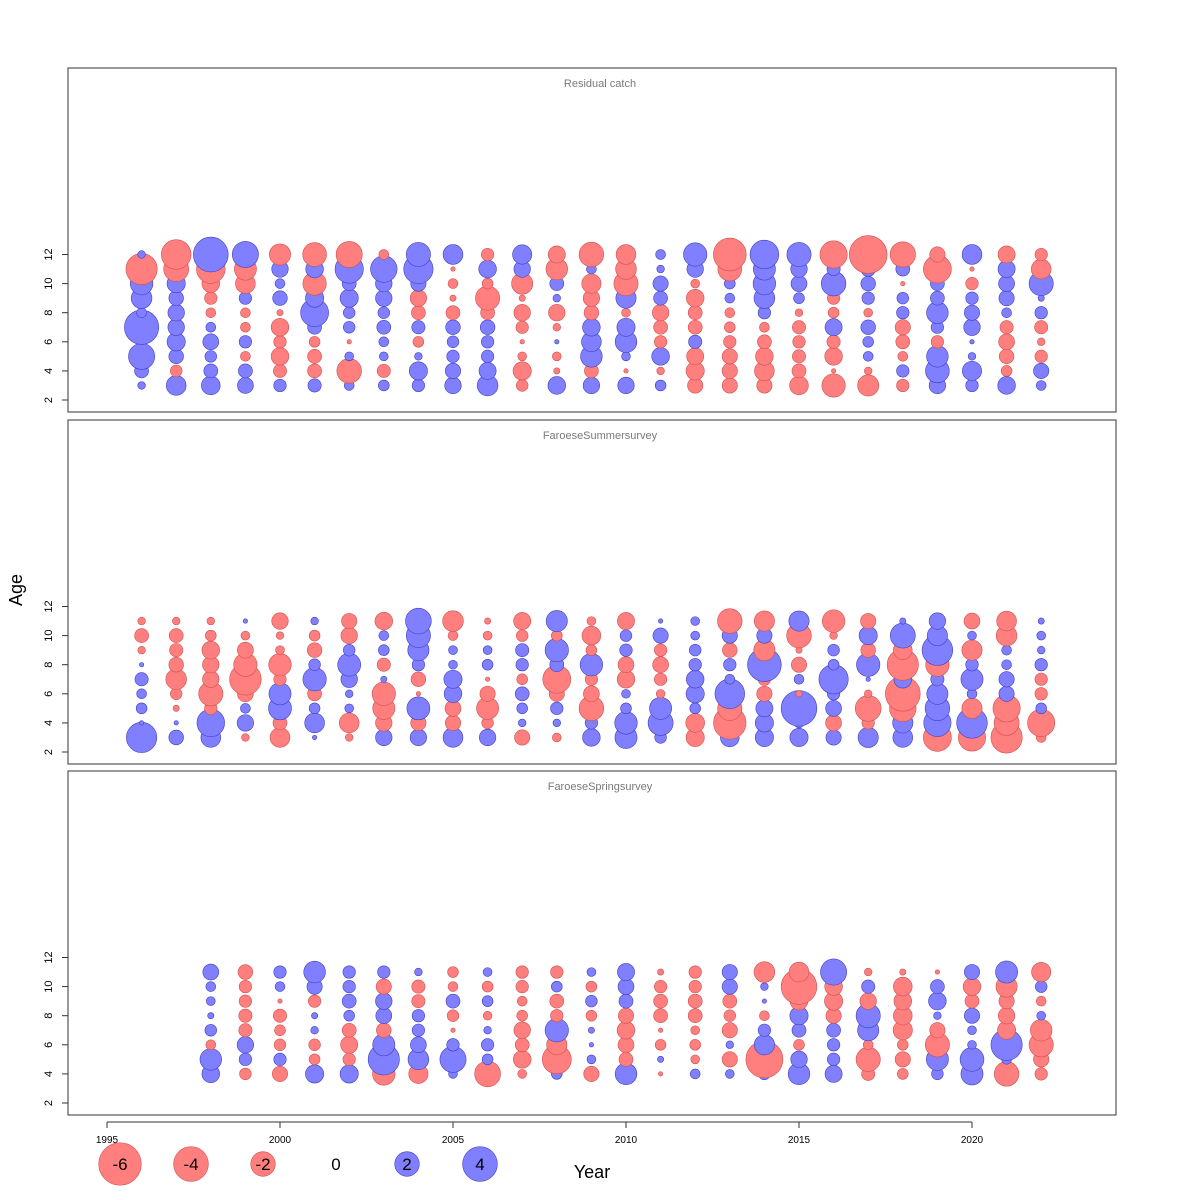 The width and height of the screenshot is (1200, 1200). What do you see at coordinates (49, 283) in the screenshot?
I see `y-tick-label: 10` at bounding box center [49, 283].